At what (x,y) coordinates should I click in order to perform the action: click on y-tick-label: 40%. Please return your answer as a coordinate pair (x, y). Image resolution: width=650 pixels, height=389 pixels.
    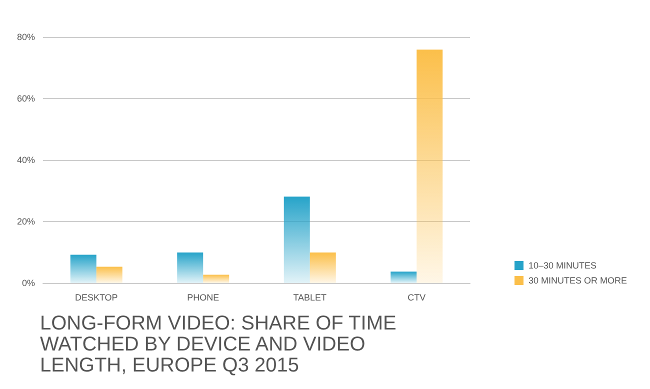
    Looking at the image, I should click on (25, 160).